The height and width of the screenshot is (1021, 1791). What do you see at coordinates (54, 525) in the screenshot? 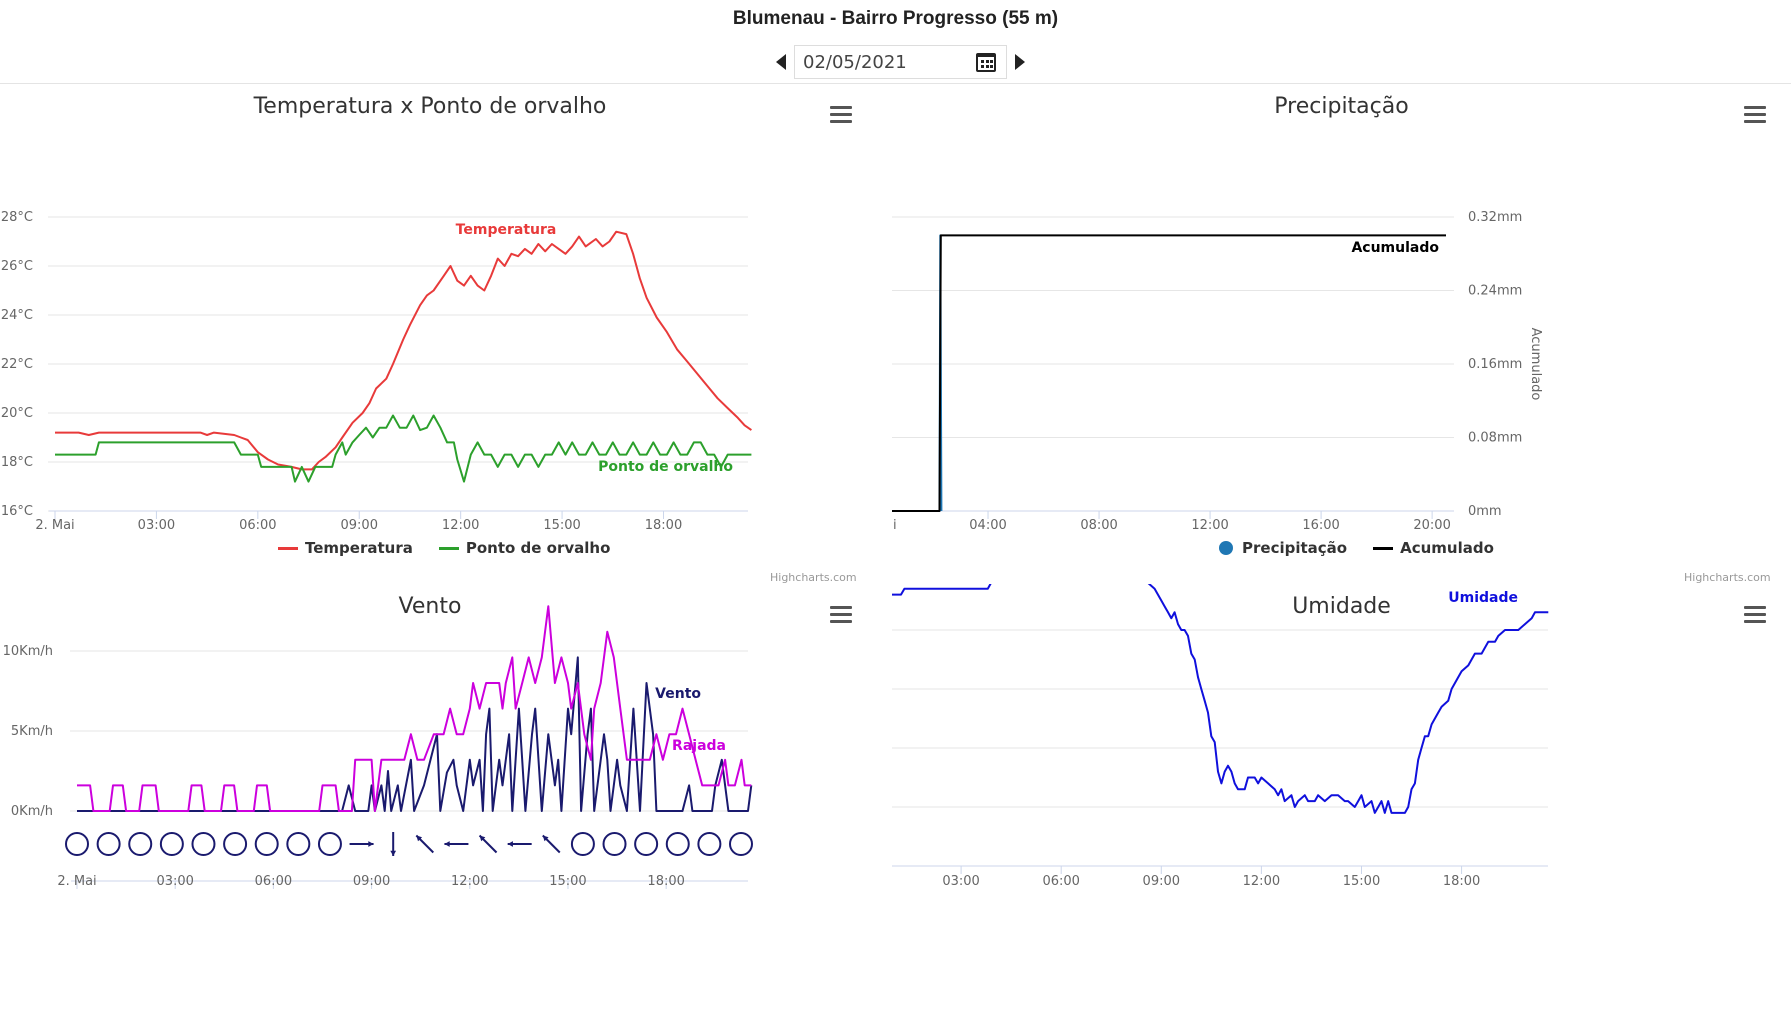
I see `x-axis-tick-label: 2. Mai` at bounding box center [54, 525].